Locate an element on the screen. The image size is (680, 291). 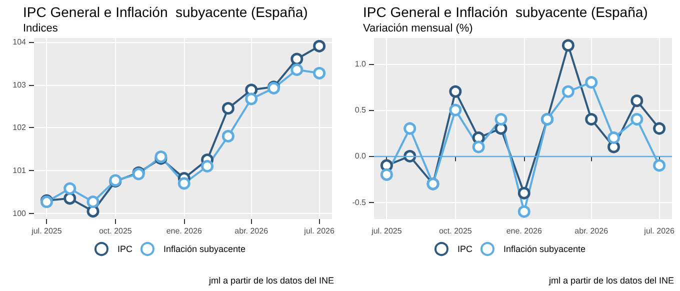
y-tick-label: 101 is located at coordinates (19, 171).